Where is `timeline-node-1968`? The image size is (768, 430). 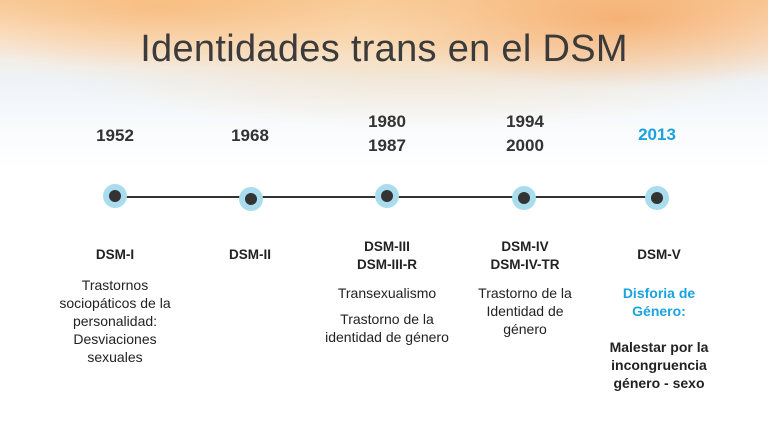 timeline-node-1968 is located at coordinates (251, 199).